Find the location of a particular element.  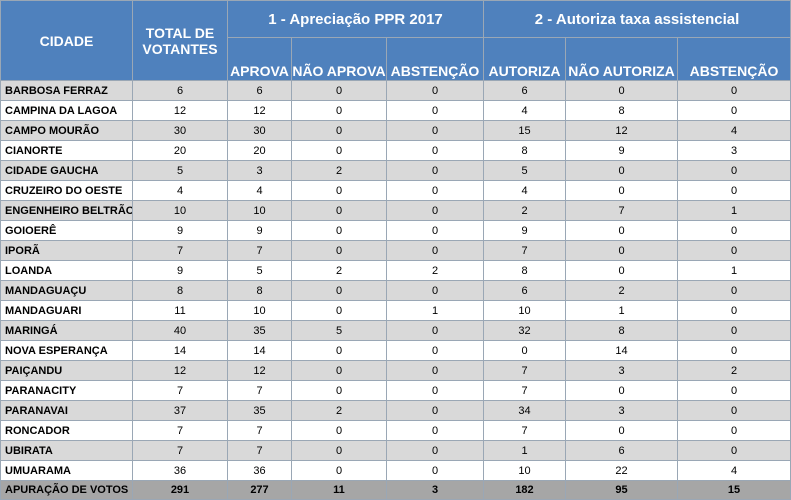

row-total: 12 is located at coordinates (180, 370).